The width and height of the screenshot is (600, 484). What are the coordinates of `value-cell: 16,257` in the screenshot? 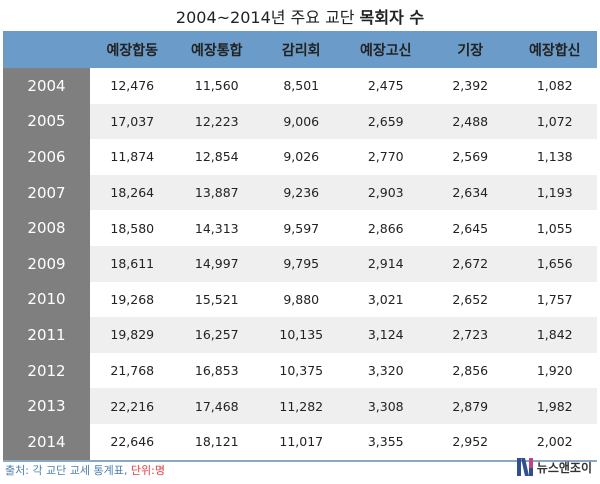 It's located at (216, 335).